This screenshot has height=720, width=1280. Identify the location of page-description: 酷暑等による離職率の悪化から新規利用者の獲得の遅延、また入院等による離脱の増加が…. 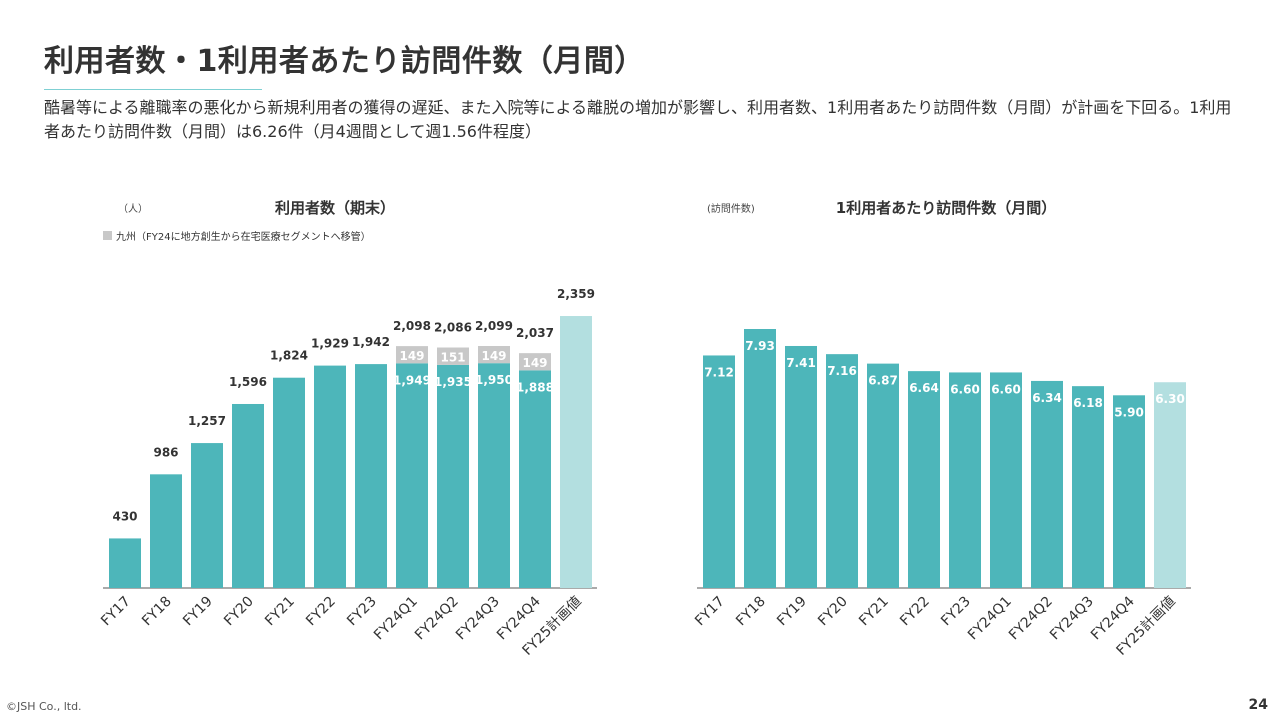
(638, 119).